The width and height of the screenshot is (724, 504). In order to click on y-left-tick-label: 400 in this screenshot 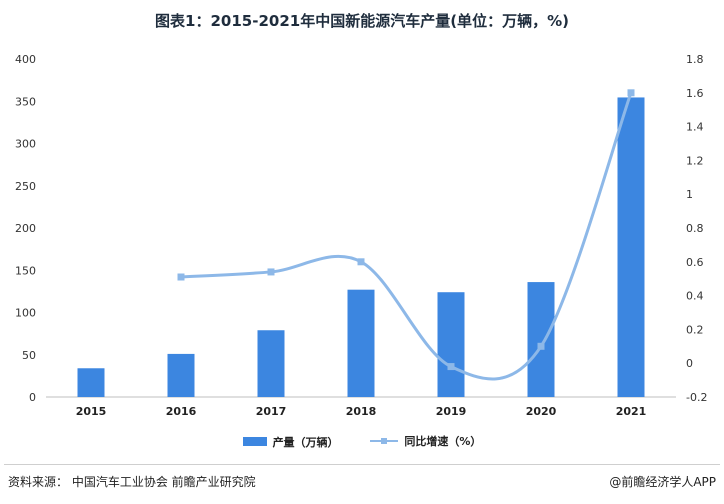, I will do `click(25, 59)`.